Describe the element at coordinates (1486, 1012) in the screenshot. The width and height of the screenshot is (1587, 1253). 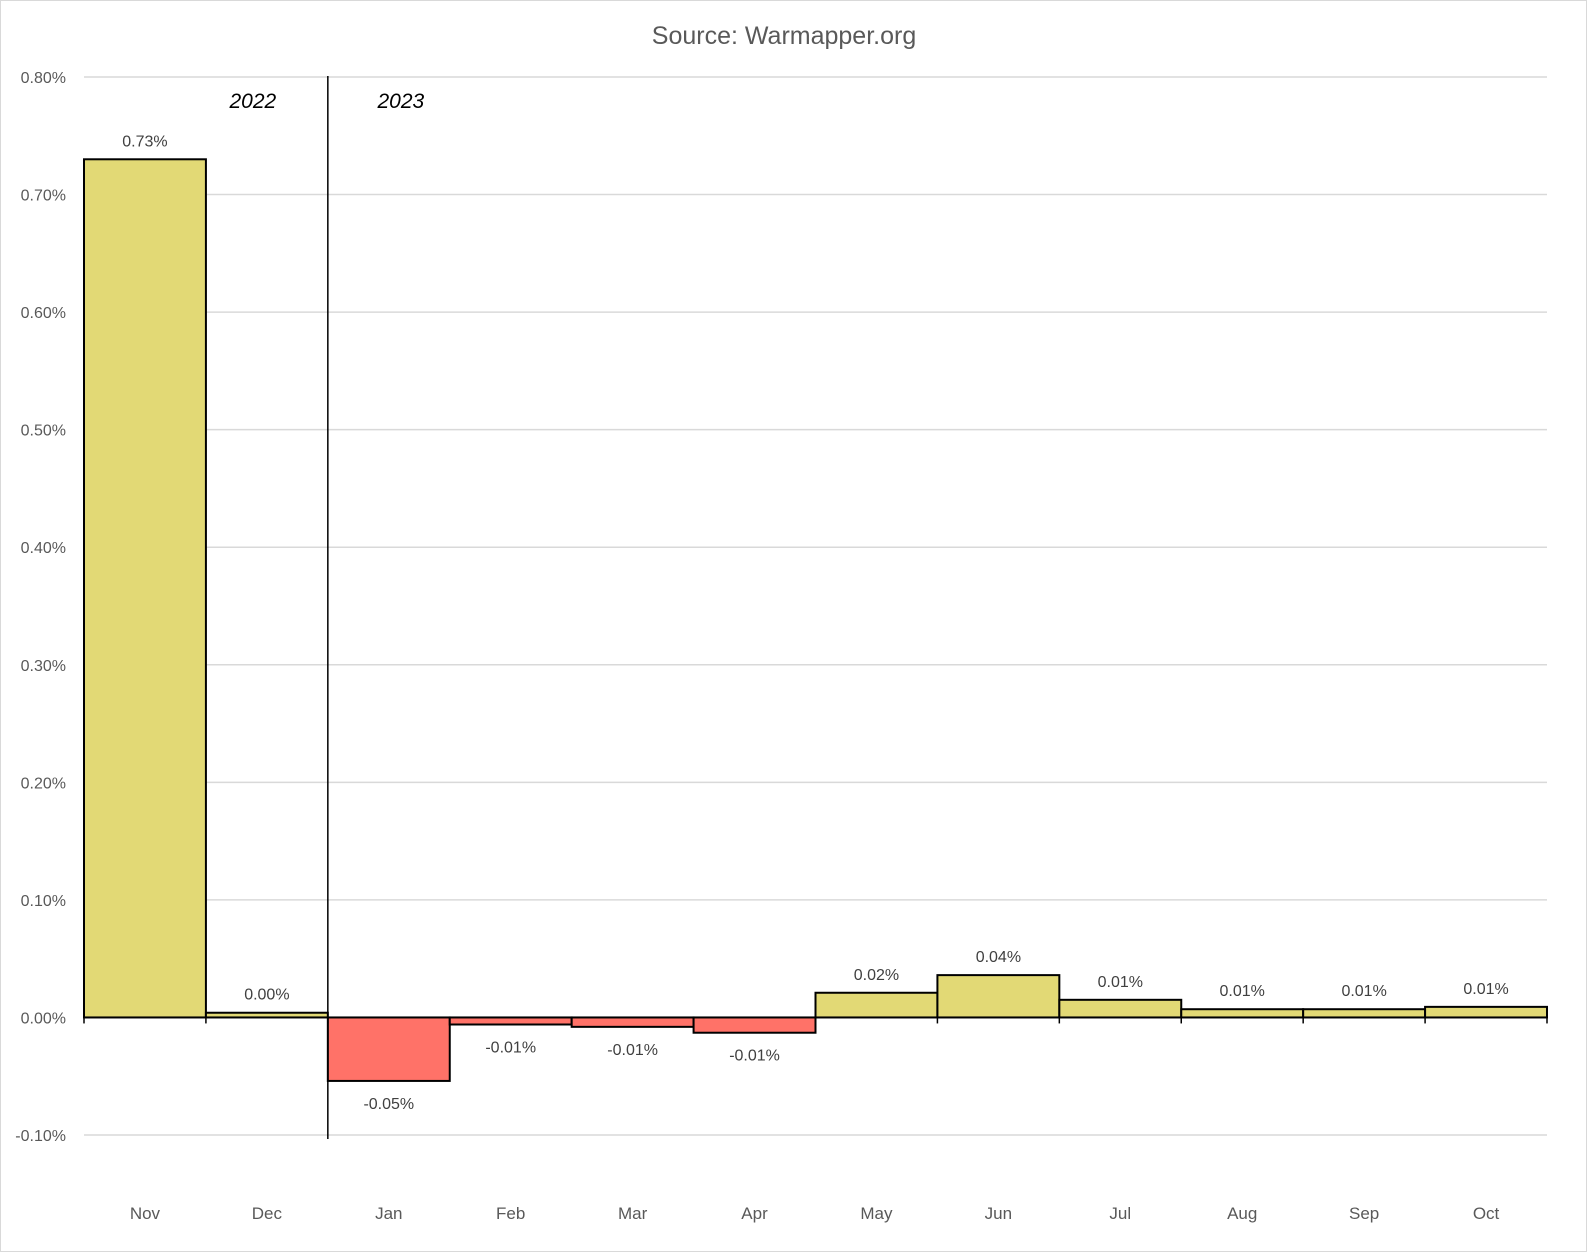
I see `bar-oct` at that location.